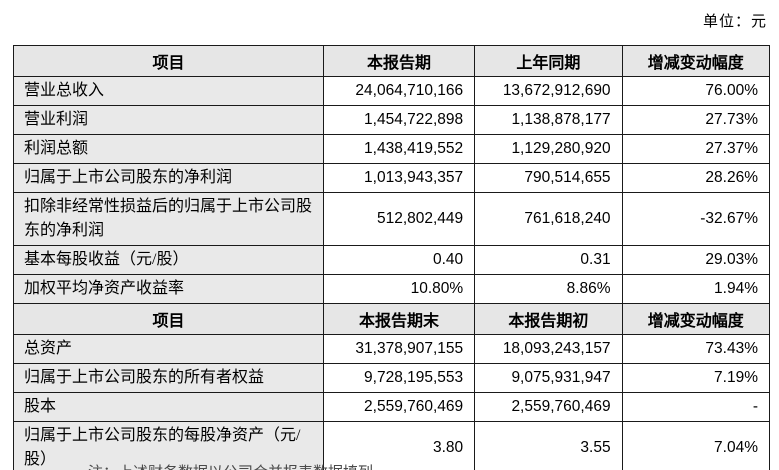  I want to click on row-change: 27.73%, so click(696, 120).